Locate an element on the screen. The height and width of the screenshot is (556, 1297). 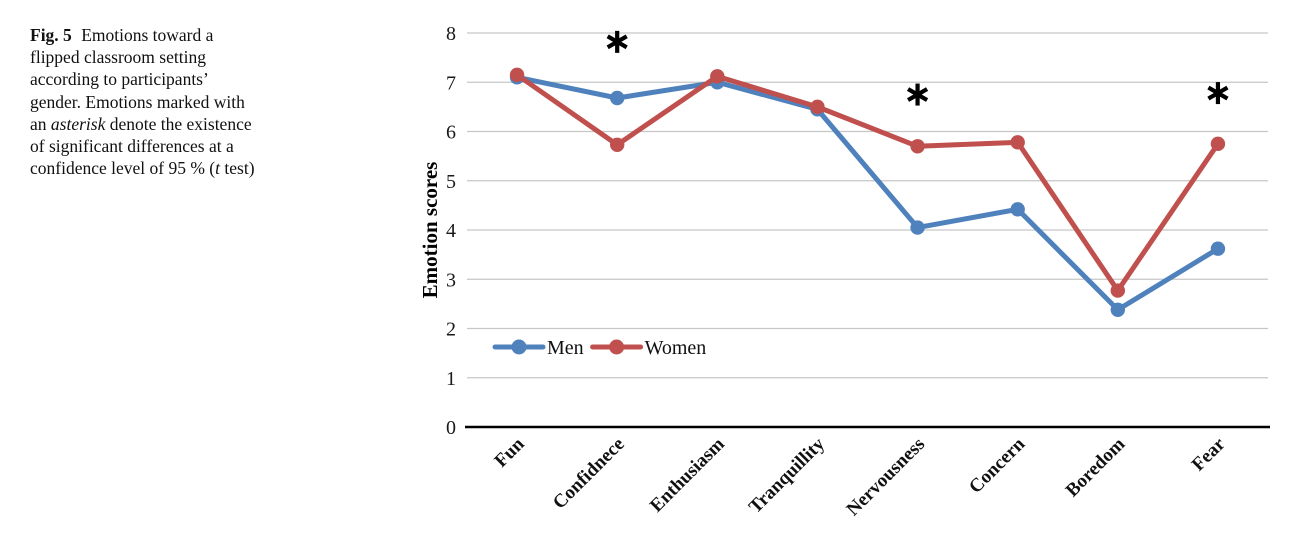
figure-label: Fig. 5 is located at coordinates (51, 35).